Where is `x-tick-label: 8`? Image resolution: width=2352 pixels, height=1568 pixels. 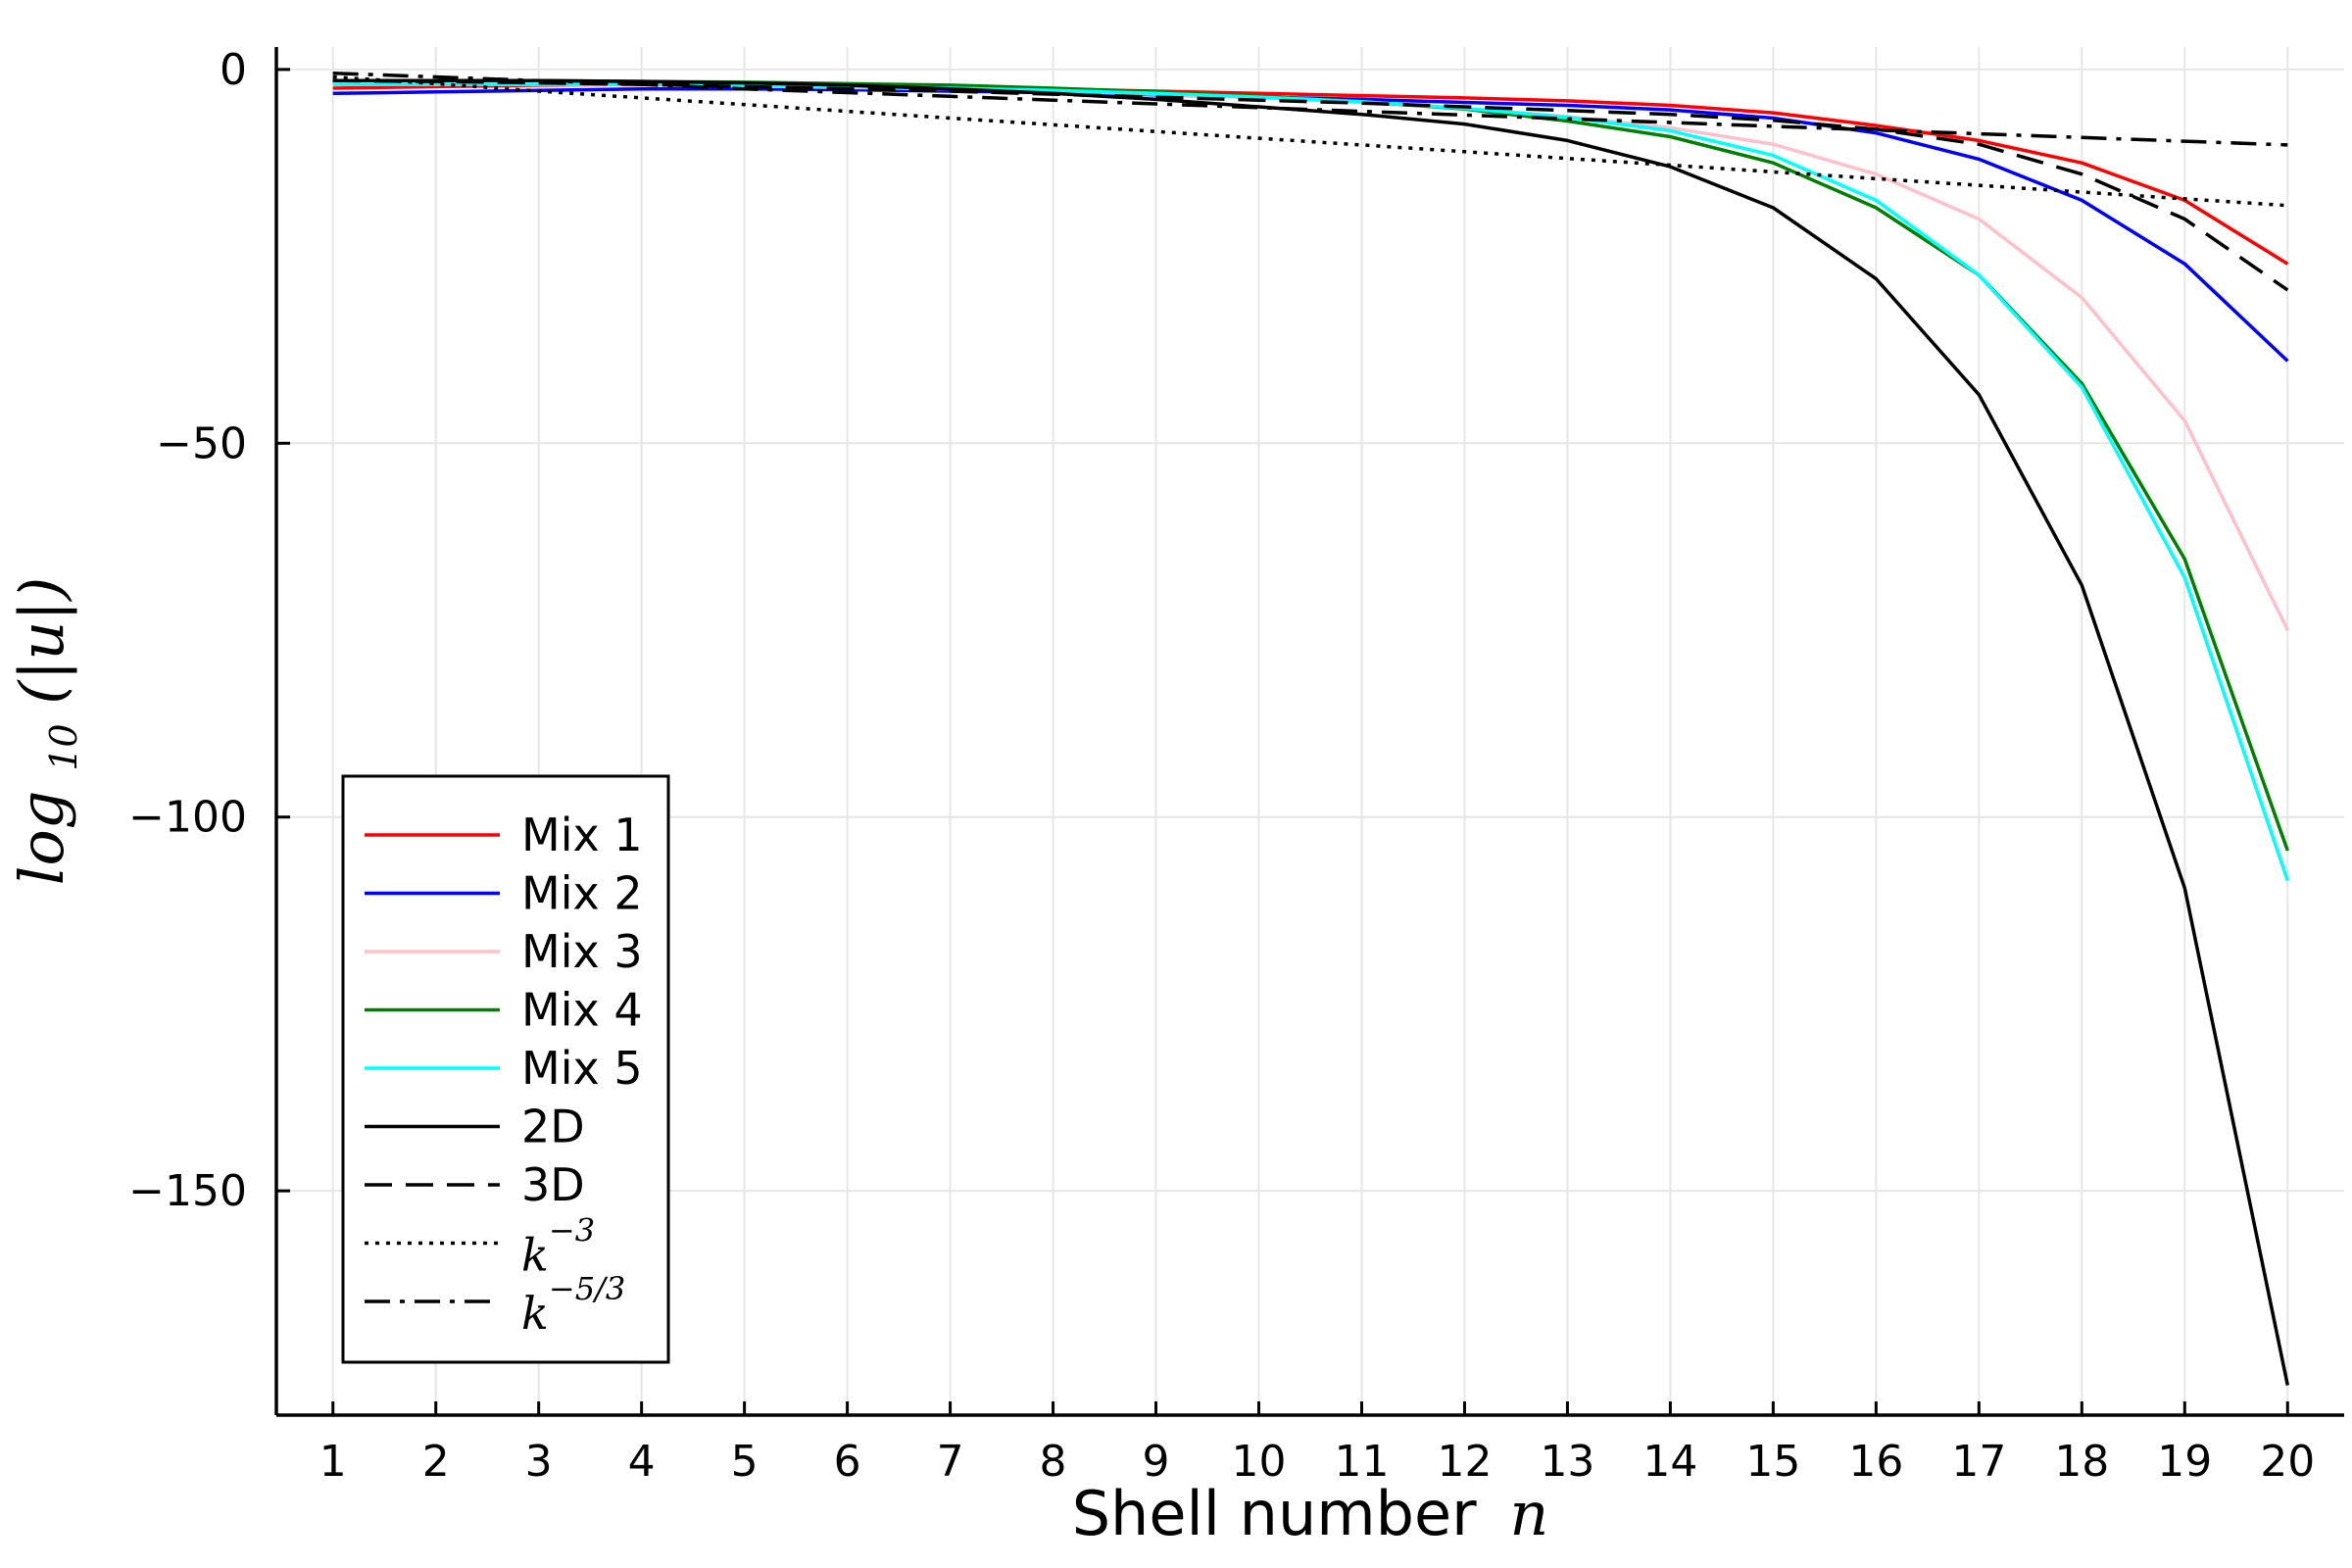
x-tick-label: 8 is located at coordinates (1053, 1462).